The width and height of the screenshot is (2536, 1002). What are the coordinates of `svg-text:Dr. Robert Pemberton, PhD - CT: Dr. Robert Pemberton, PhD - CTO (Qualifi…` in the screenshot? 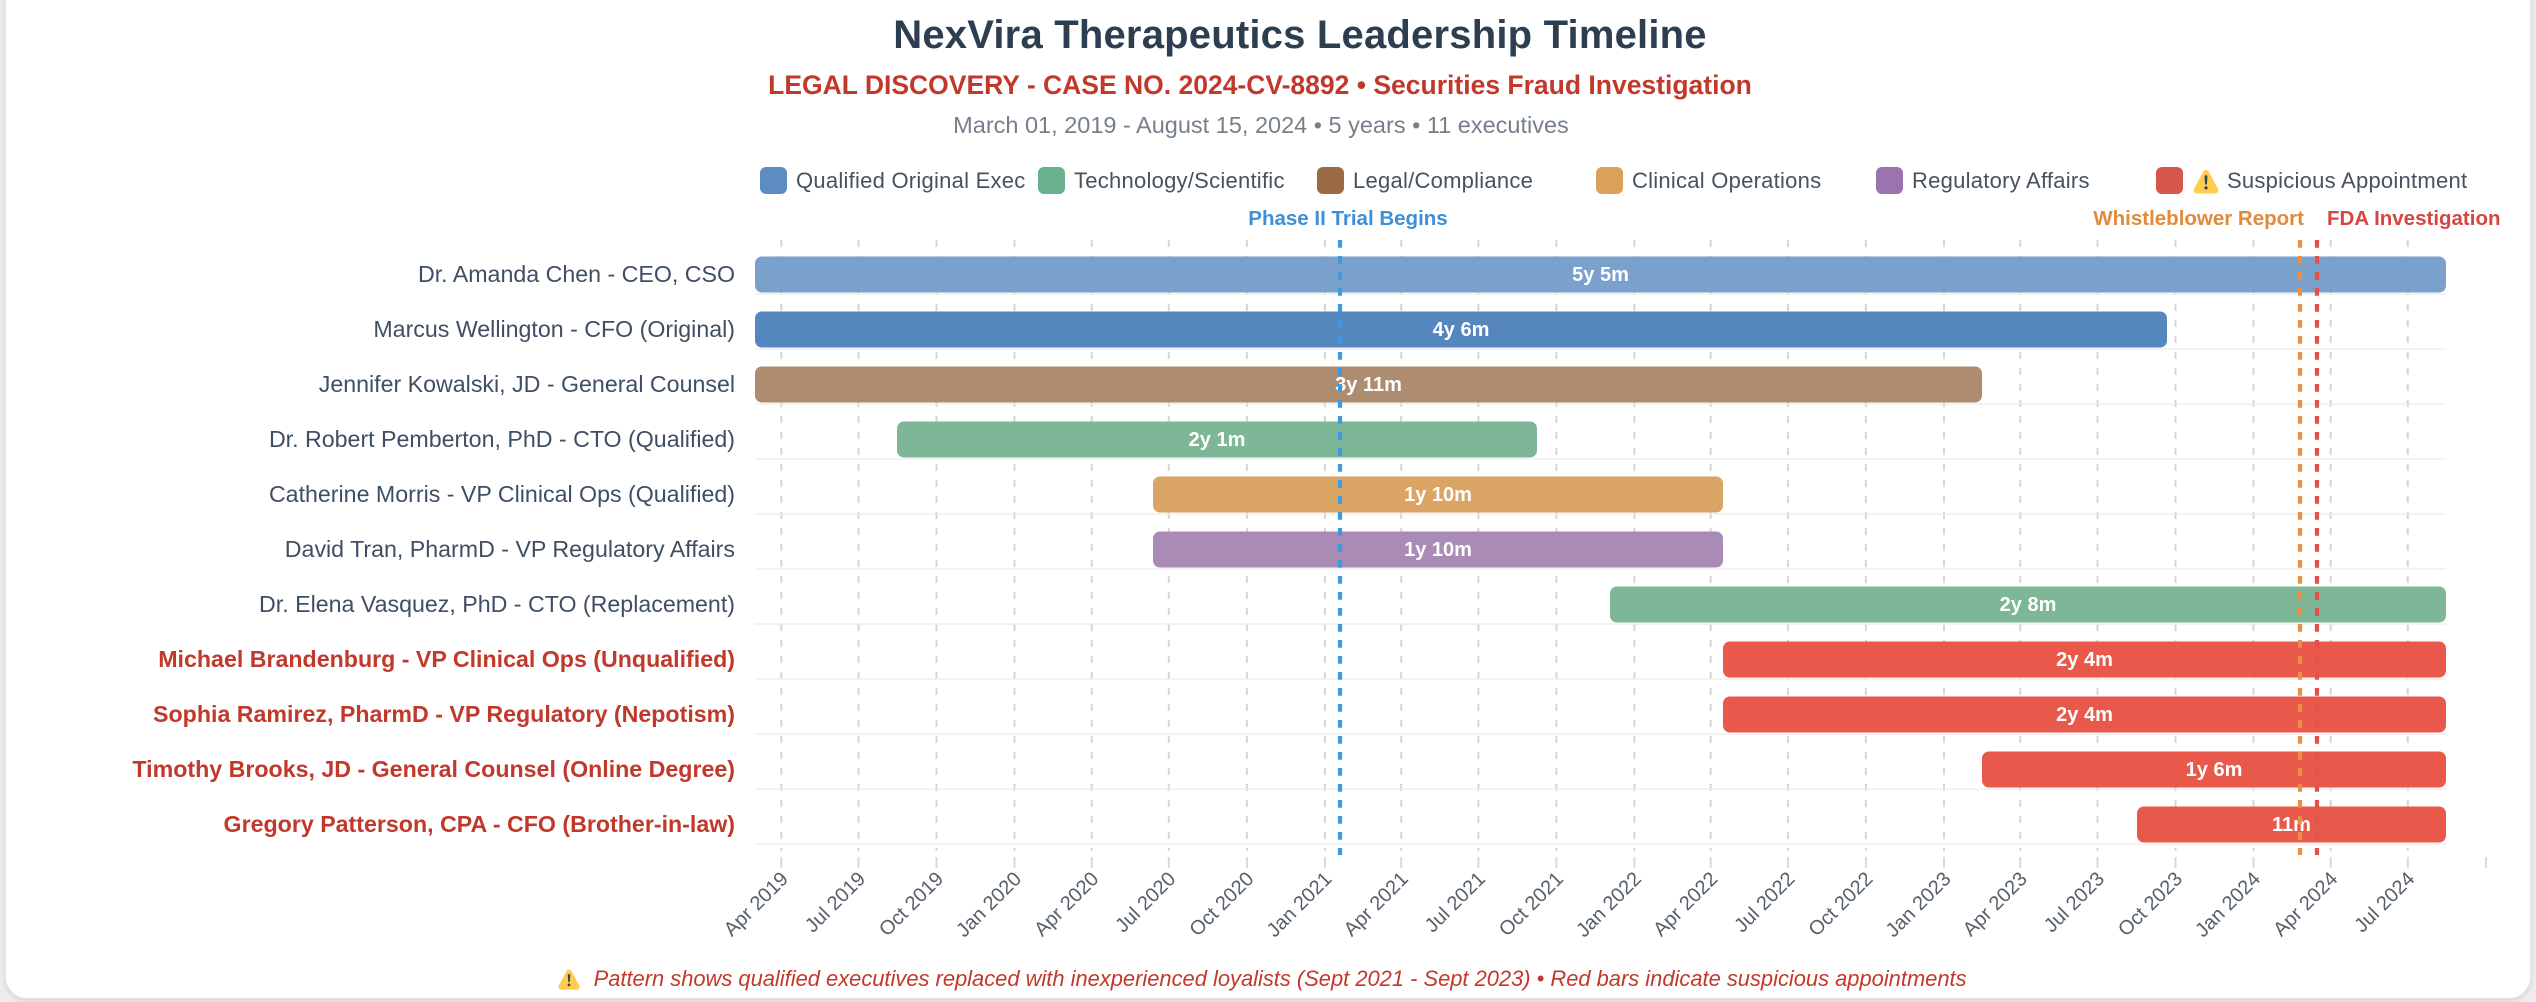 It's located at (502, 439).